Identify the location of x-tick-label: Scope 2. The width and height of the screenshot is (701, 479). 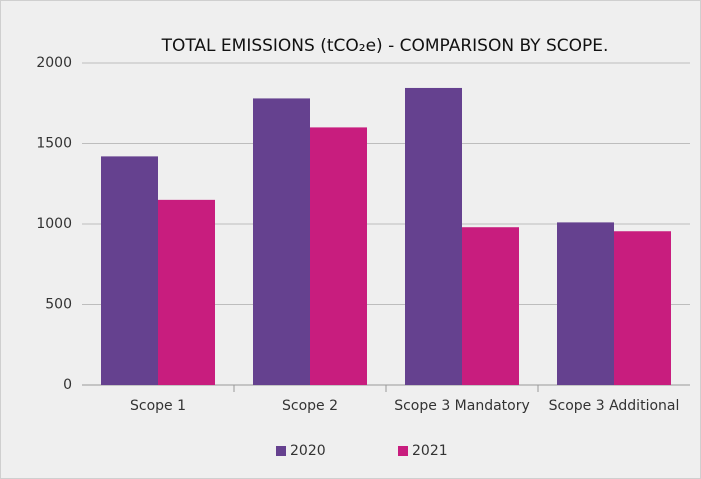
(310, 406).